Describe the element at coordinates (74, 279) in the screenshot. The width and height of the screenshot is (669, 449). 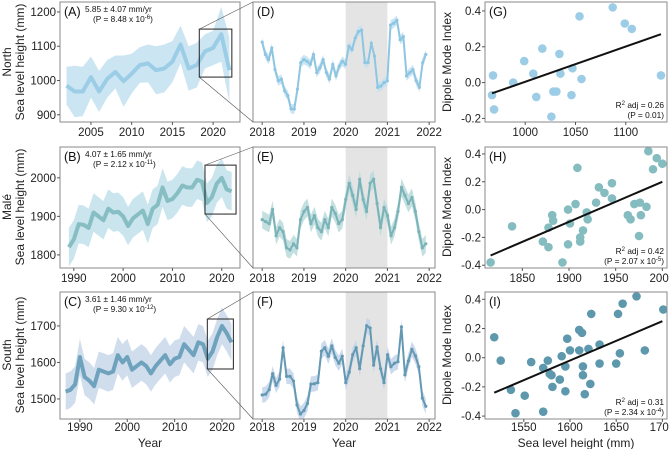
I see `x-tick-label: 1990` at that location.